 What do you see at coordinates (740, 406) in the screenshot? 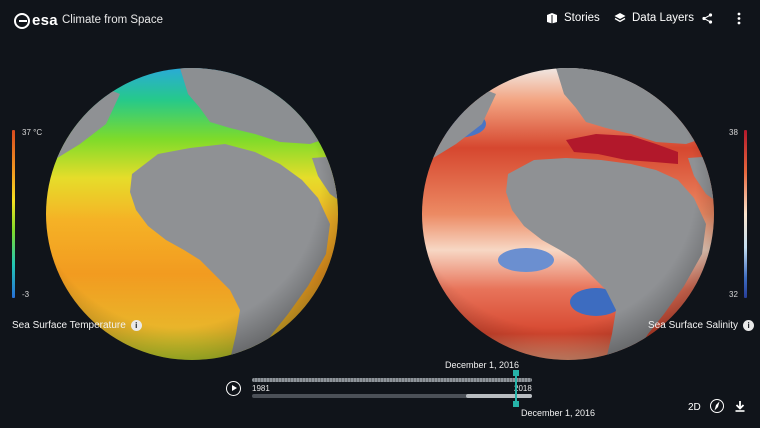
I see `download-icon` at bounding box center [740, 406].